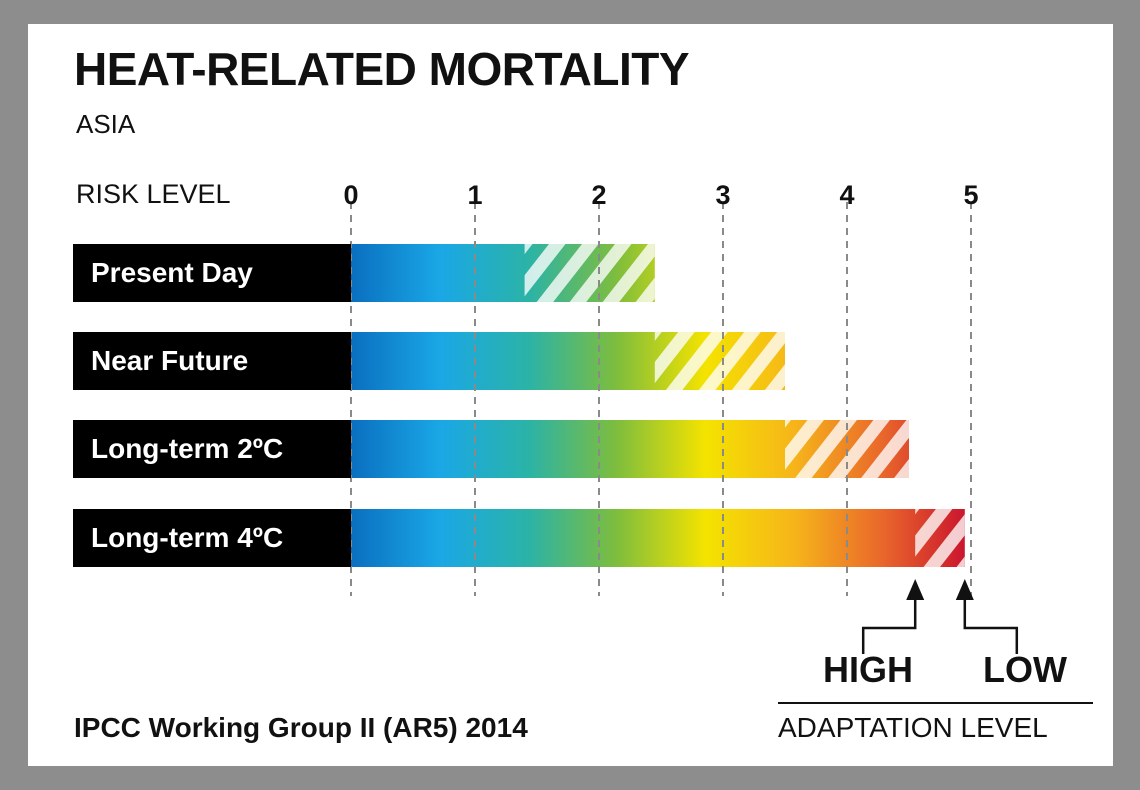 The width and height of the screenshot is (1140, 790). What do you see at coordinates (474, 195) in the screenshot?
I see `x-tick-label: 1` at bounding box center [474, 195].